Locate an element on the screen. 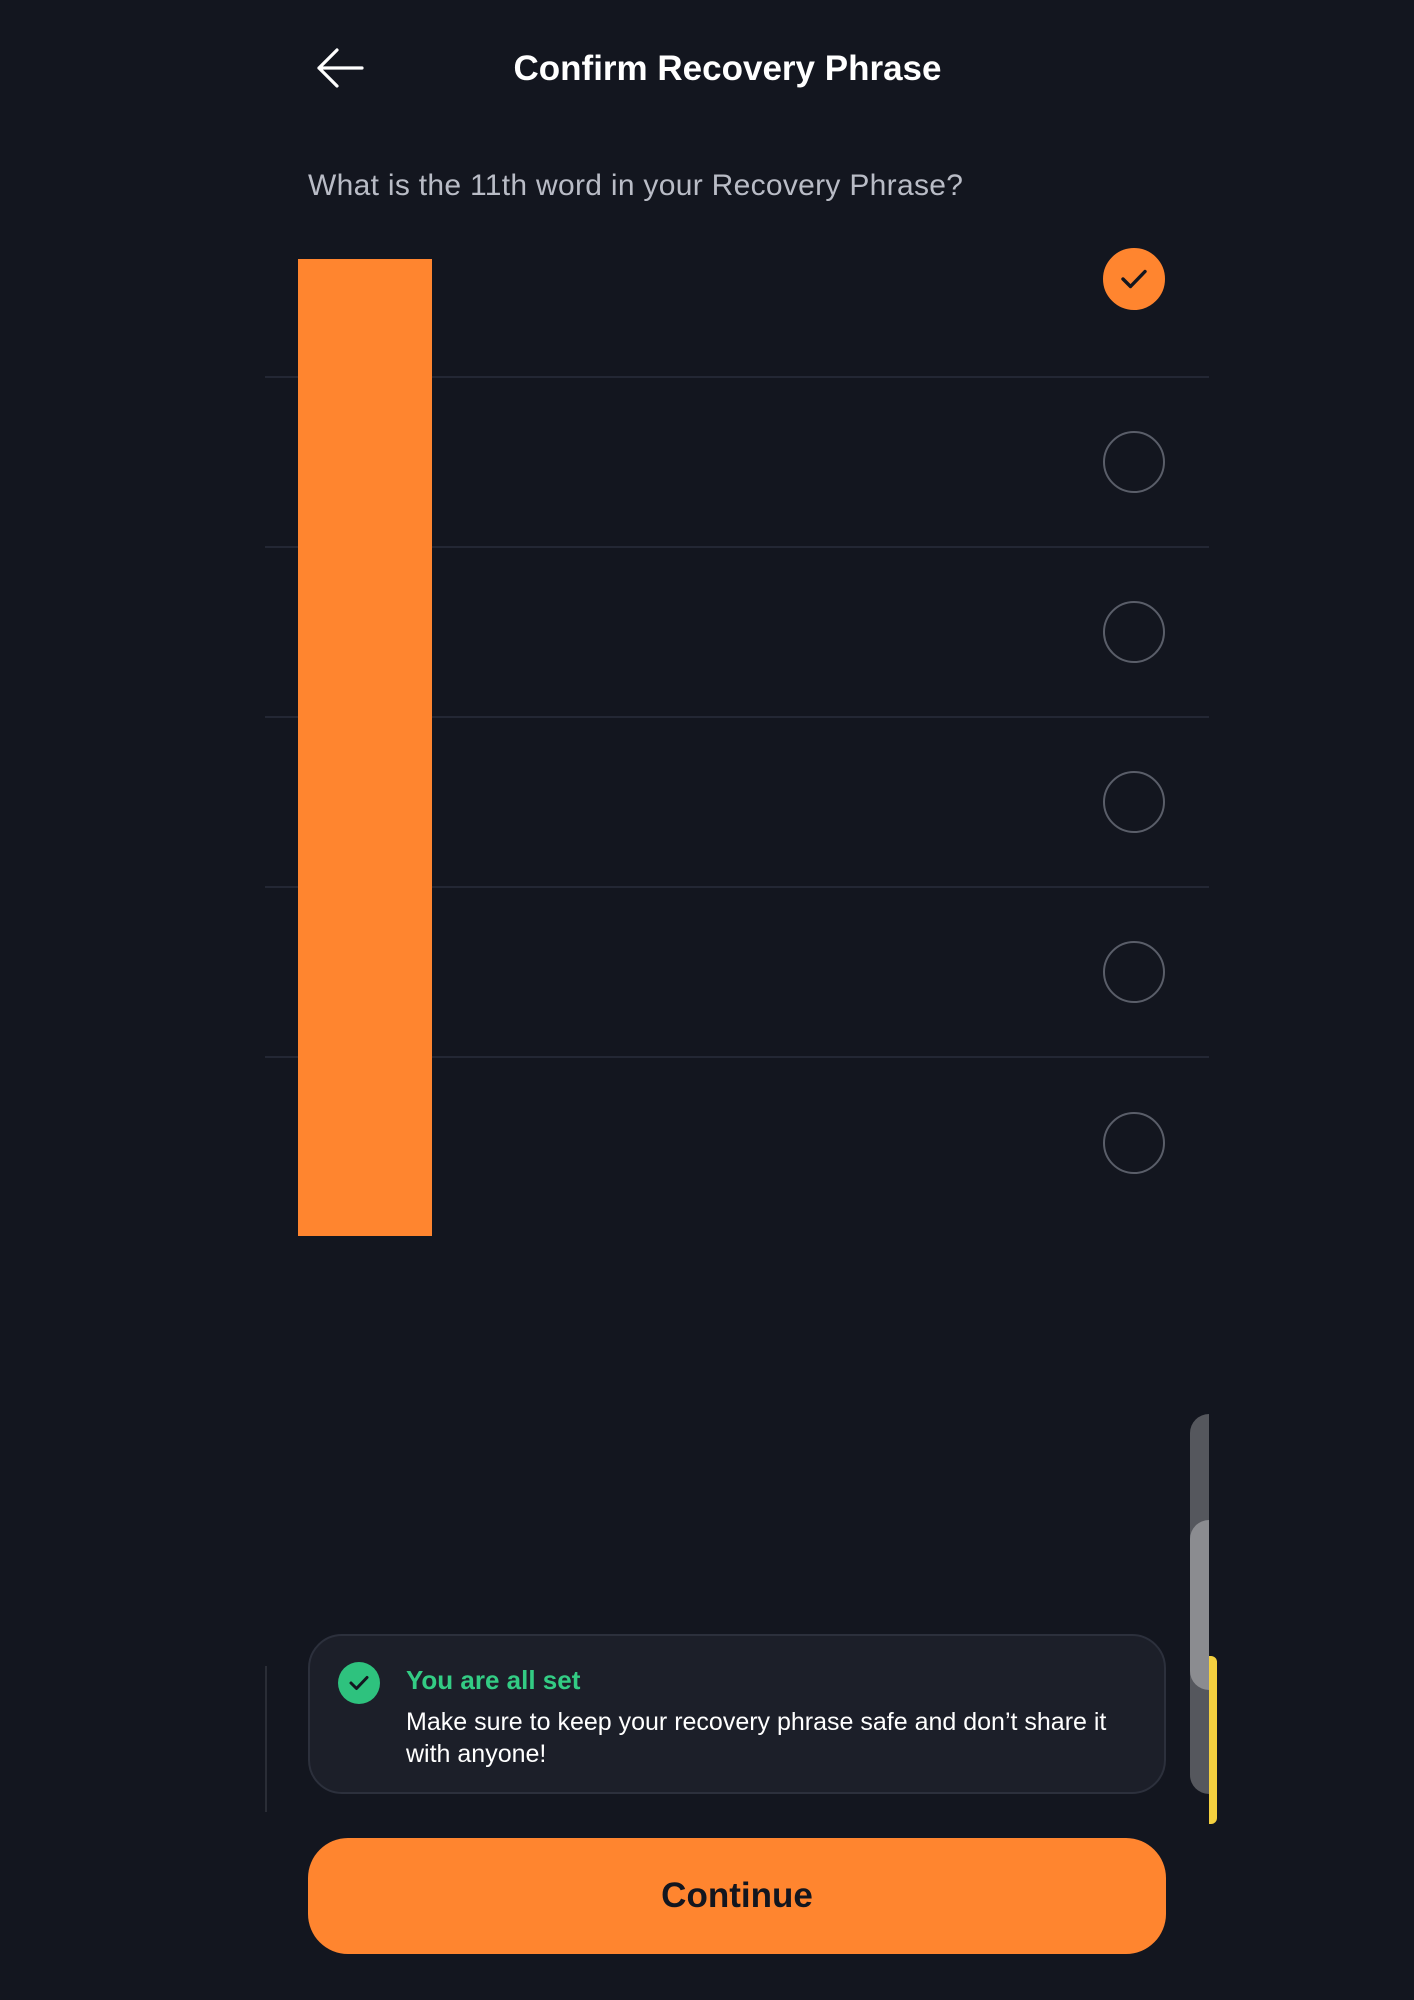 The image size is (1414, 2000). arrow-left-icon is located at coordinates (340, 70).